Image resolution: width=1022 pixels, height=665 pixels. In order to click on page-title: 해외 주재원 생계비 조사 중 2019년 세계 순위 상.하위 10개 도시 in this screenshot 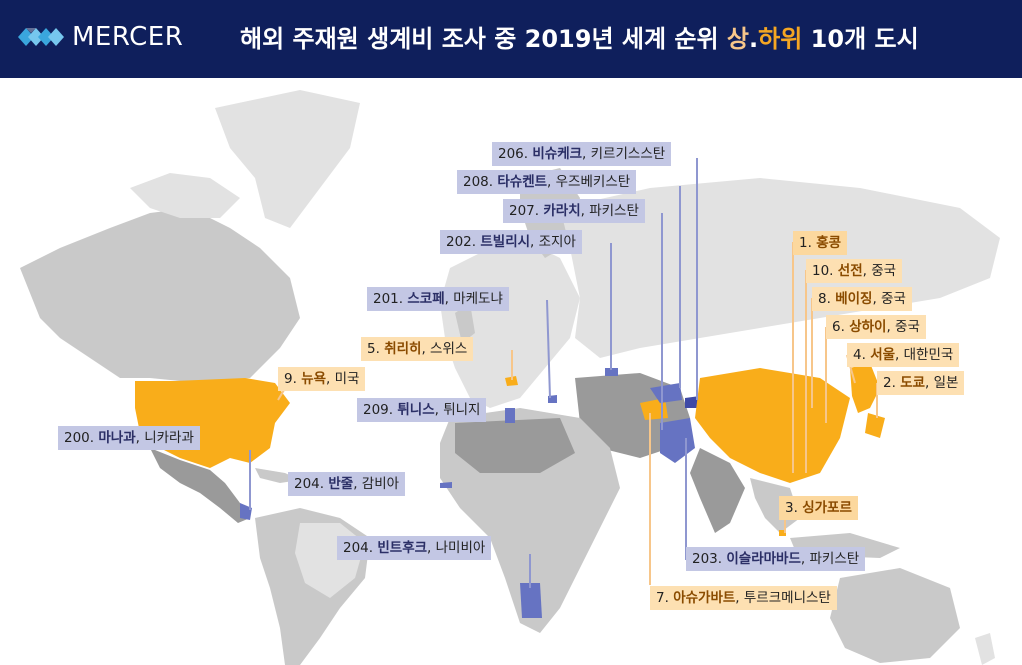, I will do `click(579, 39)`.